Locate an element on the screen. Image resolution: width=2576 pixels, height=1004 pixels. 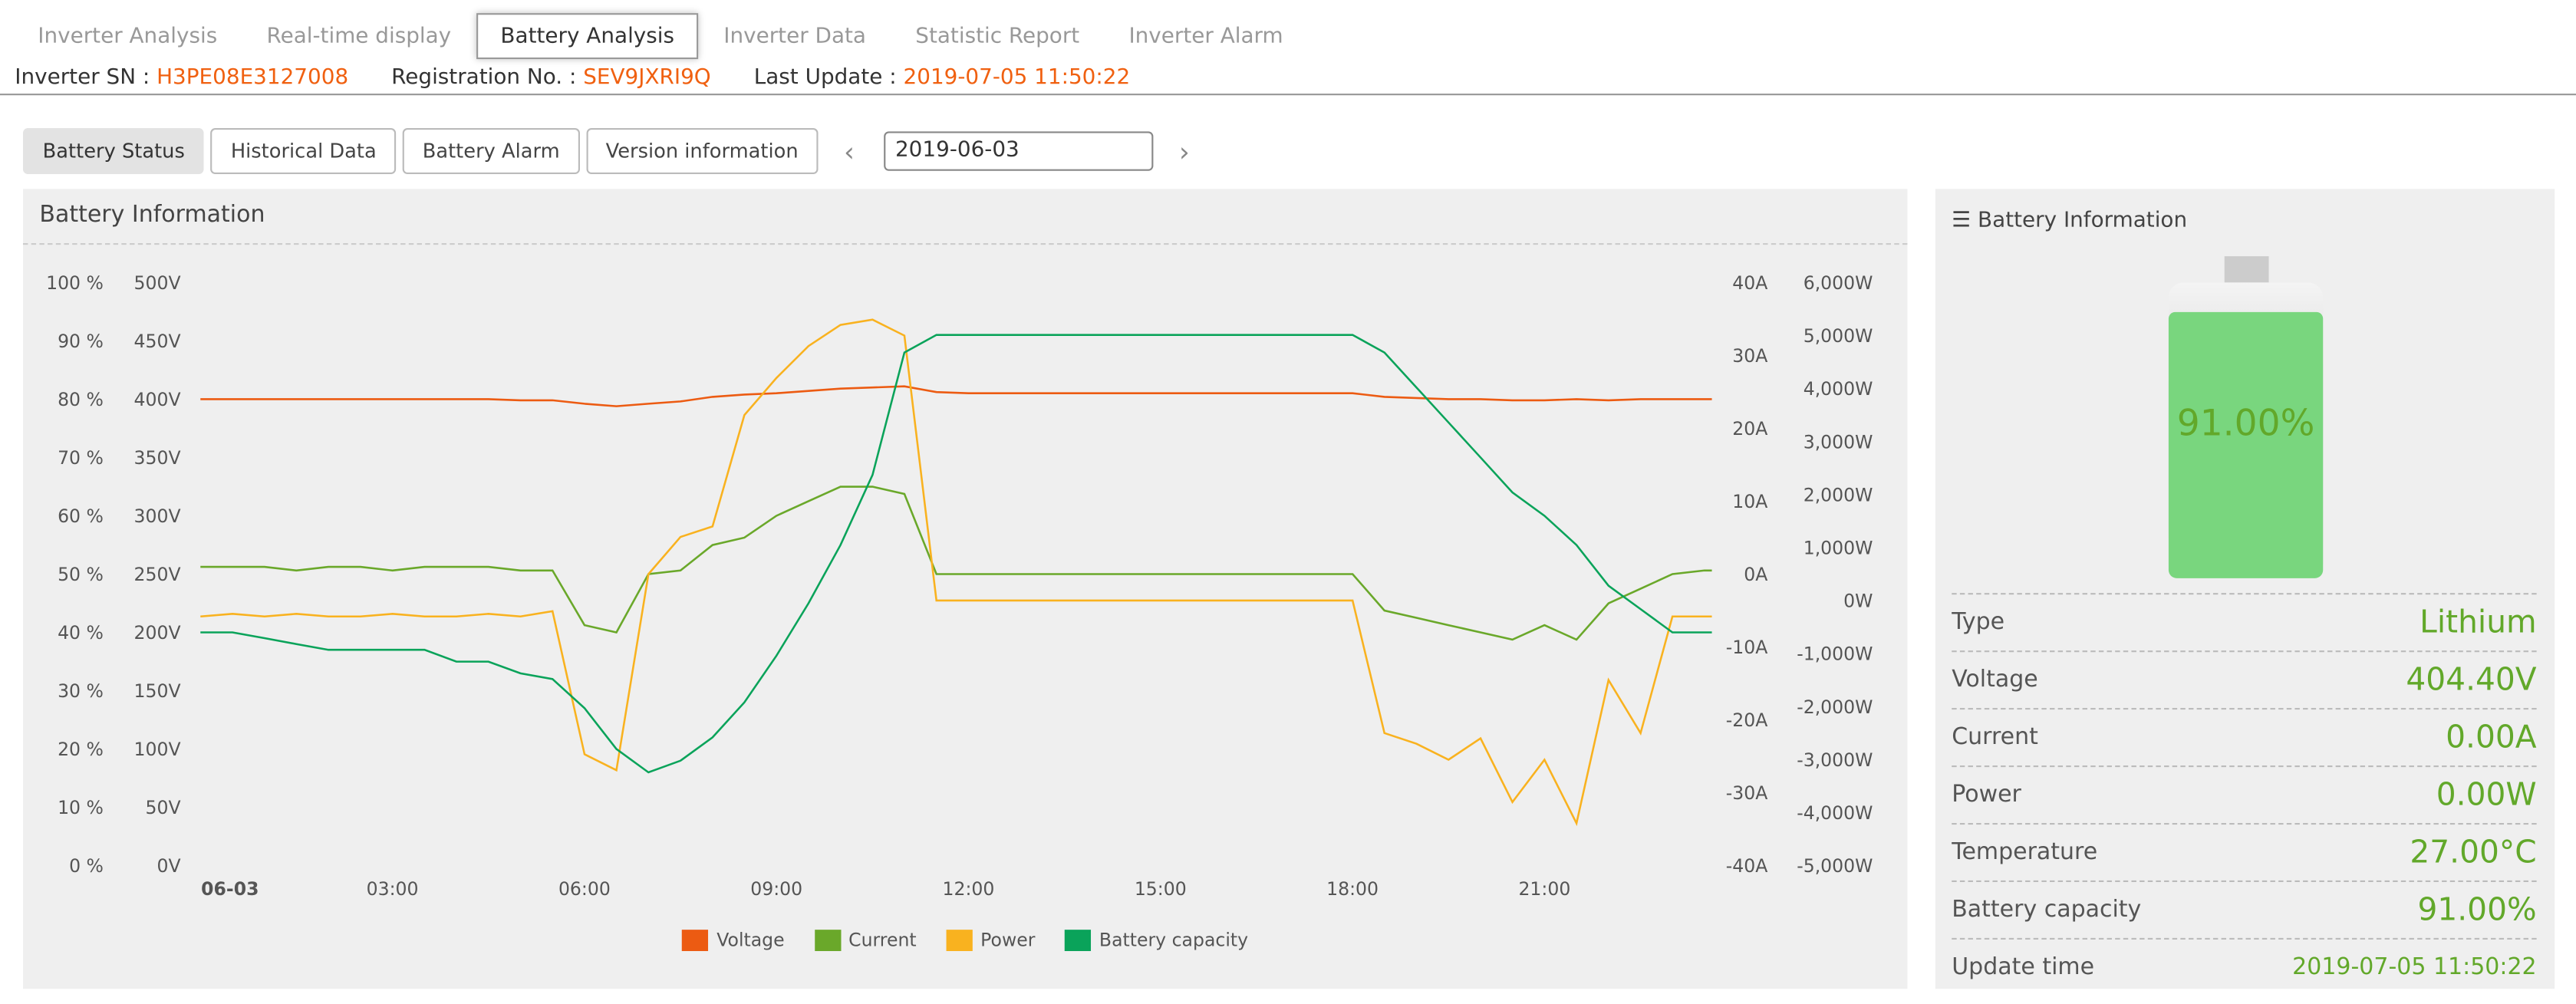
power-tick-label: 6,000W is located at coordinates (1838, 283).